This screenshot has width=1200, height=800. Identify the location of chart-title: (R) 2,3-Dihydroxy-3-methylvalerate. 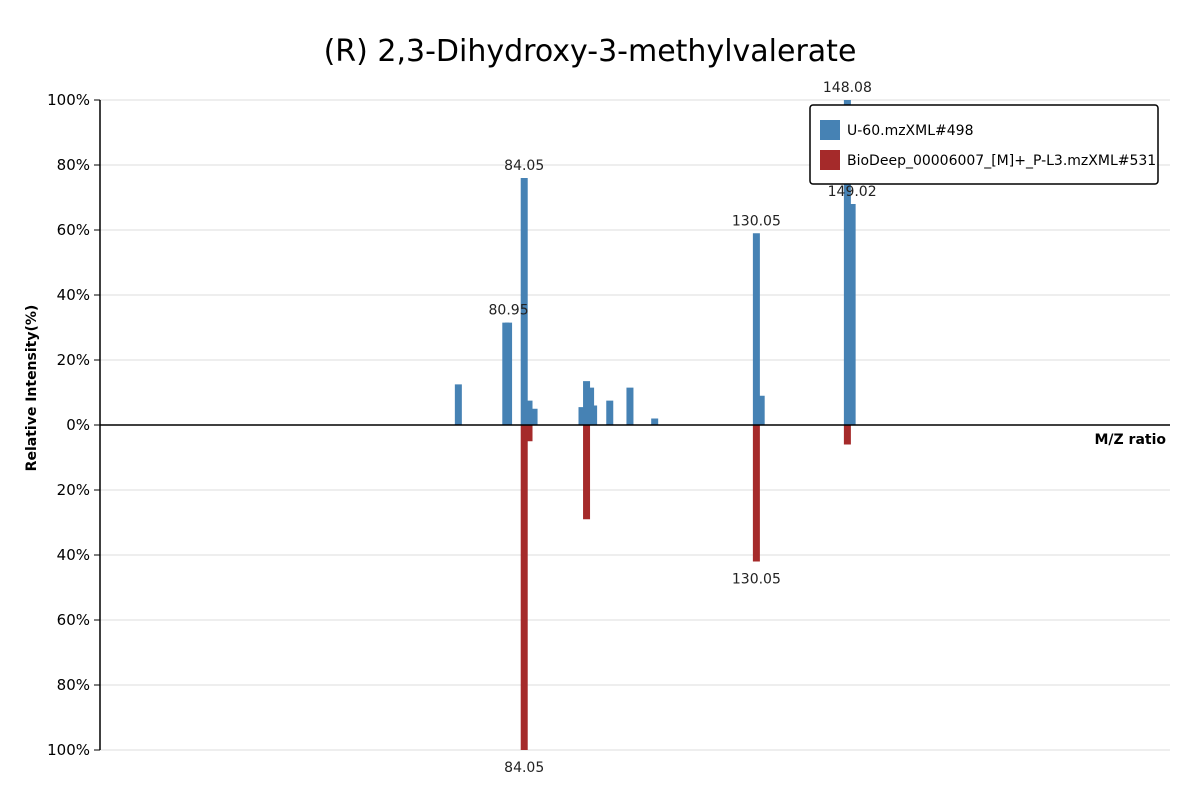
(590, 51).